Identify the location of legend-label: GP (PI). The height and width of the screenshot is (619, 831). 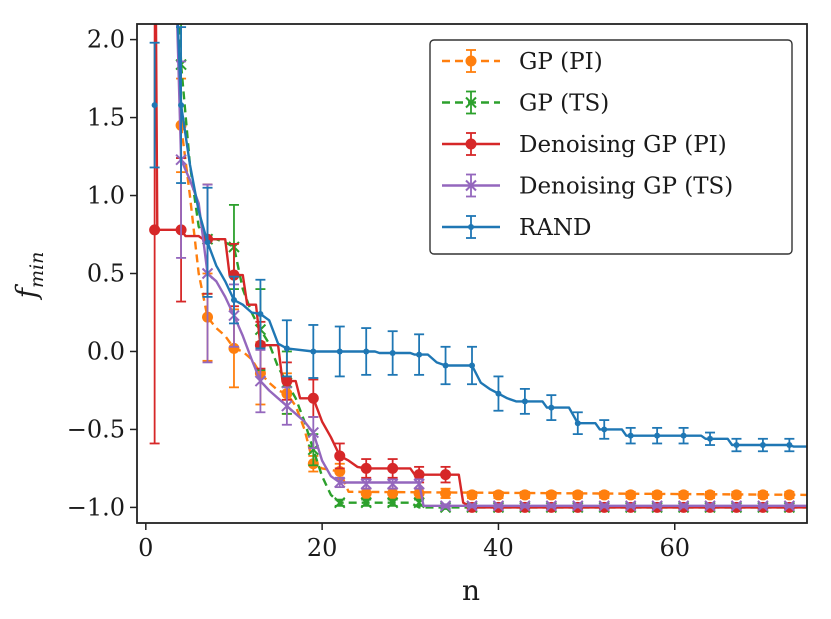
(561, 62).